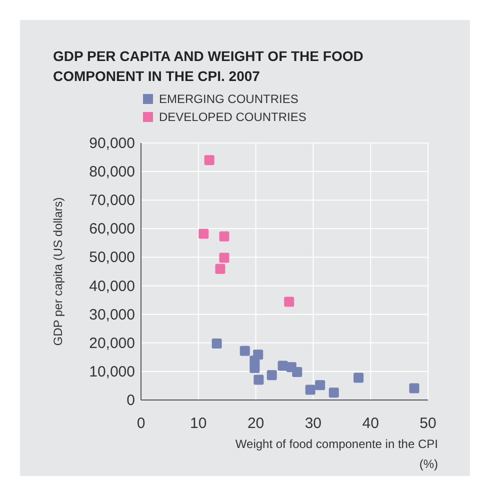 Image resolution: width=480 pixels, height=486 pixels. I want to click on y-tick-label: 0, so click(130, 400).